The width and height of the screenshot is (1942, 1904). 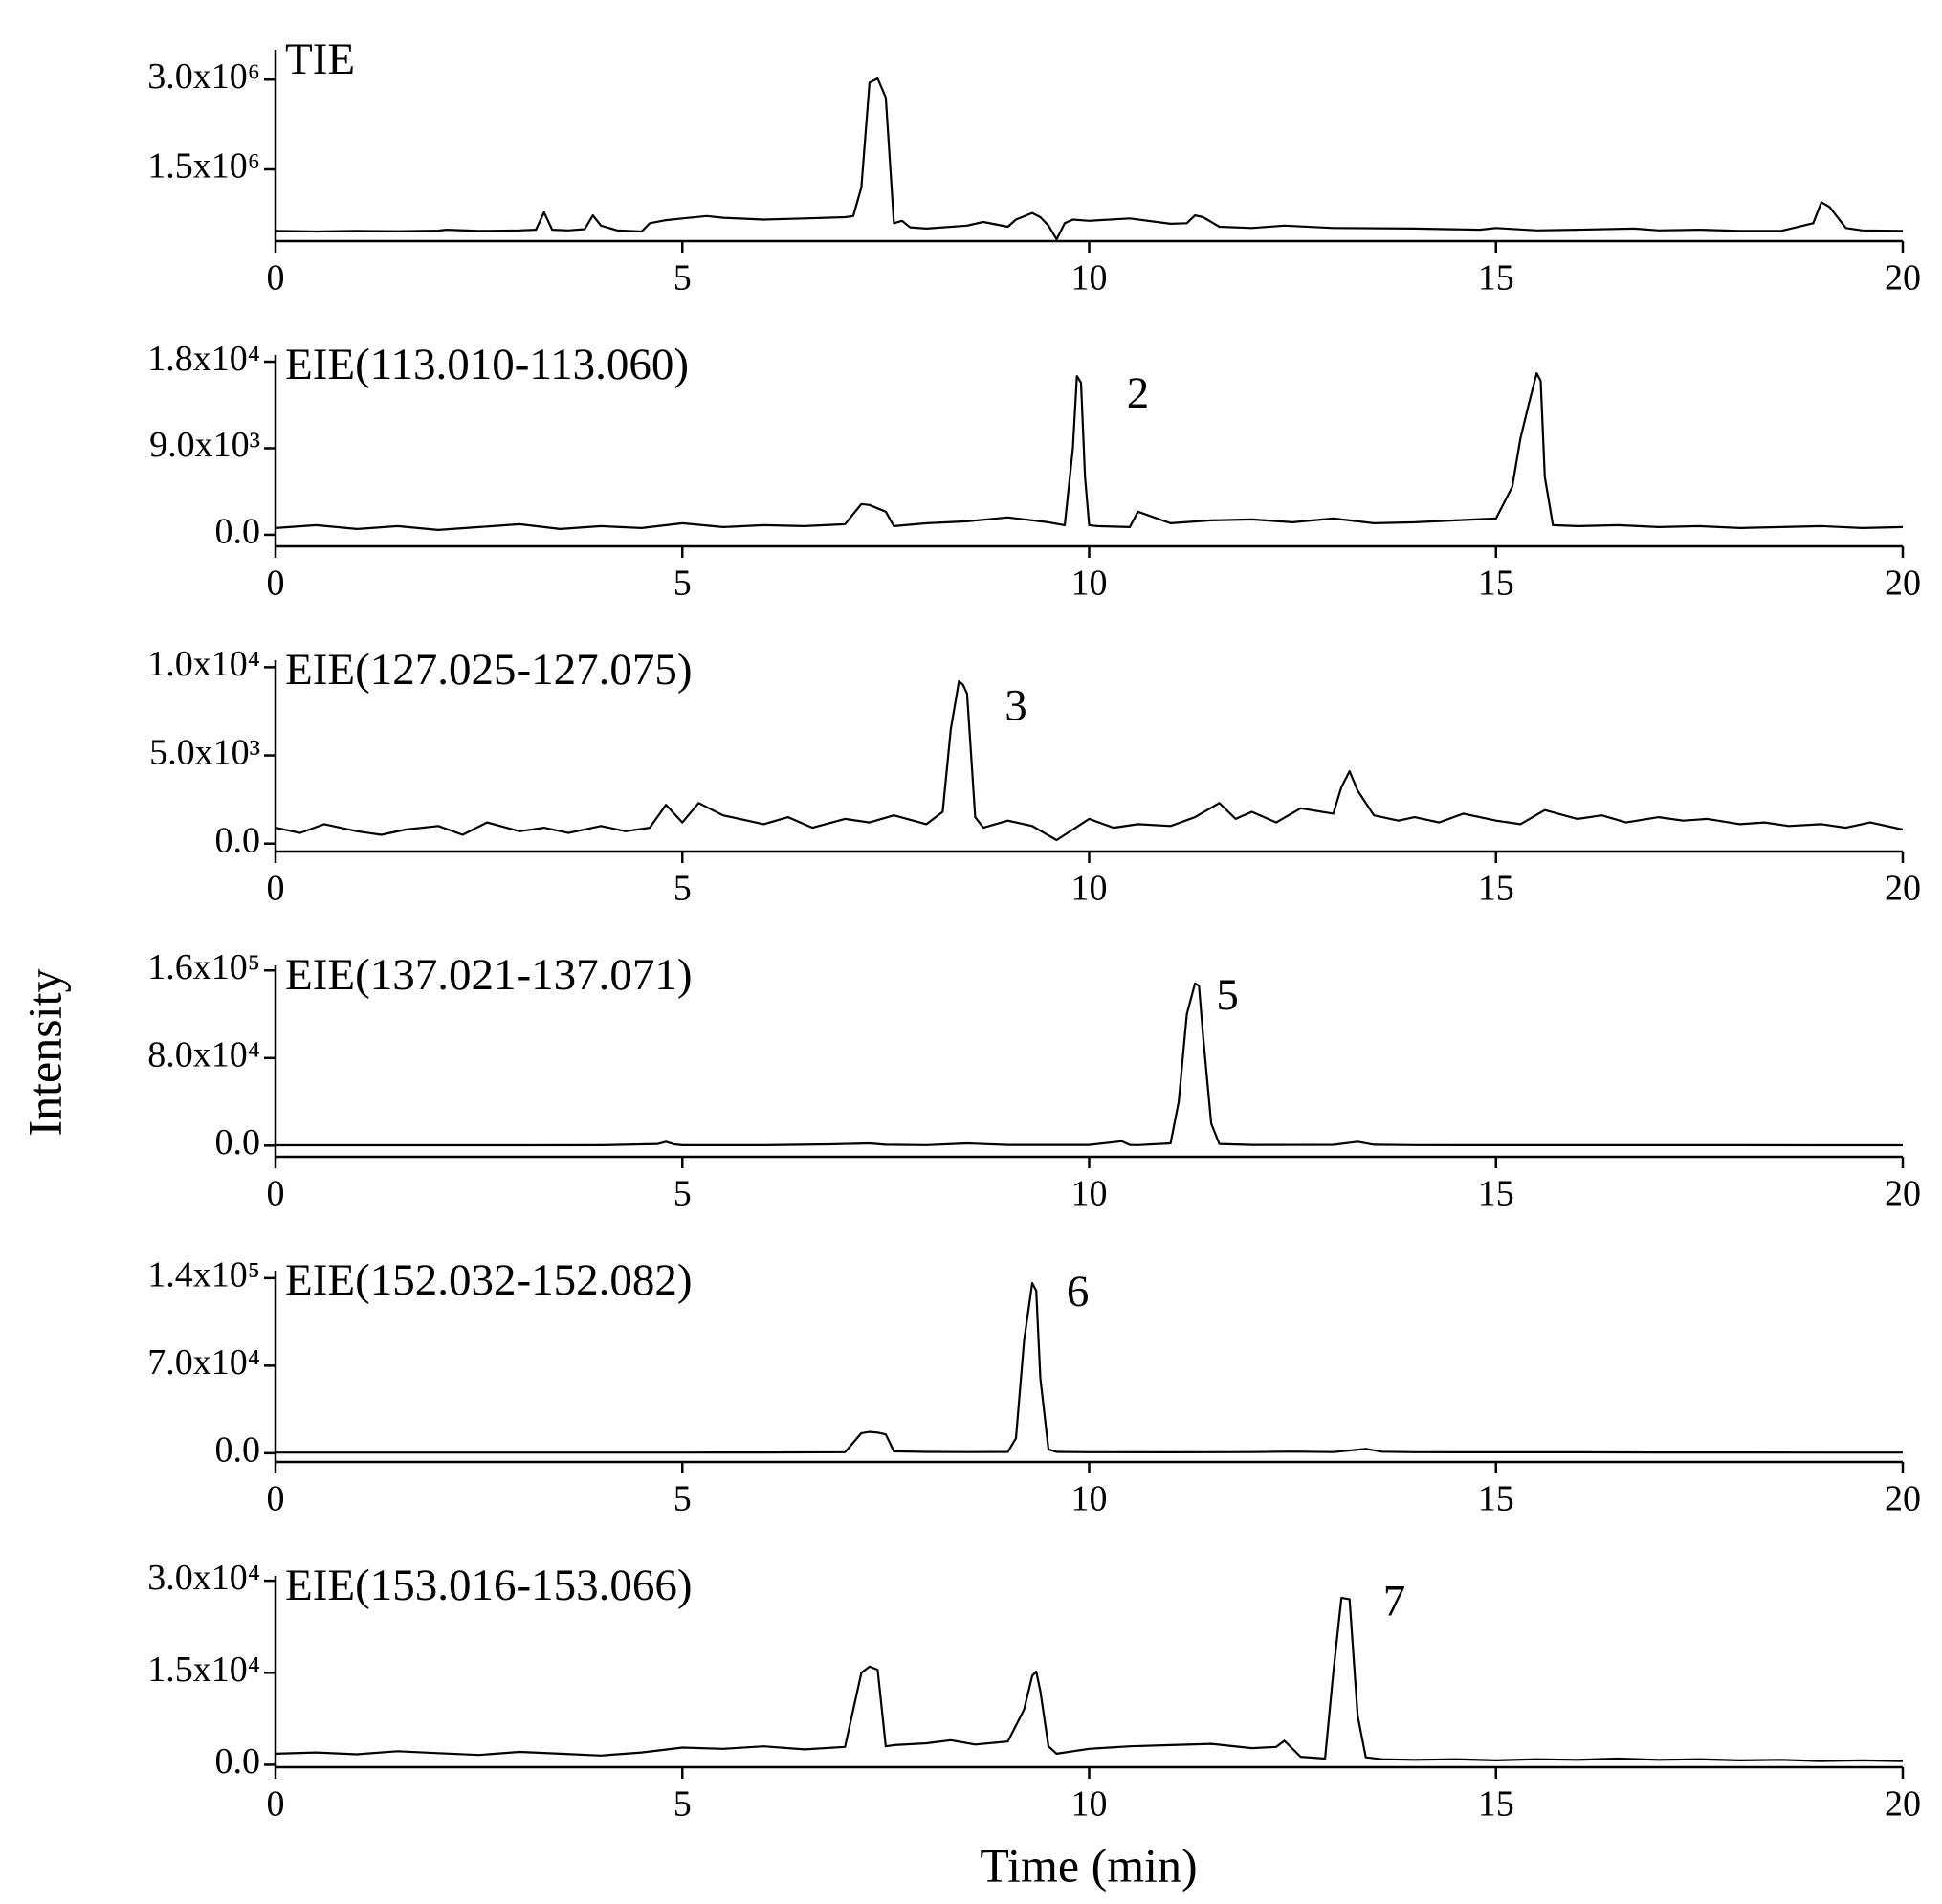 What do you see at coordinates (320, 59) in the screenshot?
I see `panel-title: TIE` at bounding box center [320, 59].